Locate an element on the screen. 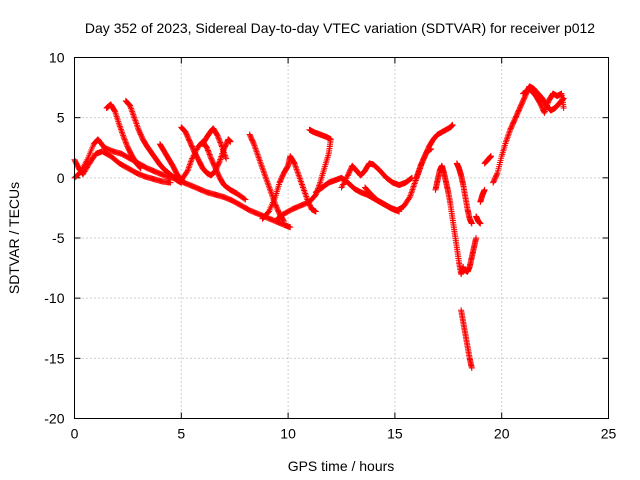  x-axis-title: GPS time / hours is located at coordinates (341, 466).